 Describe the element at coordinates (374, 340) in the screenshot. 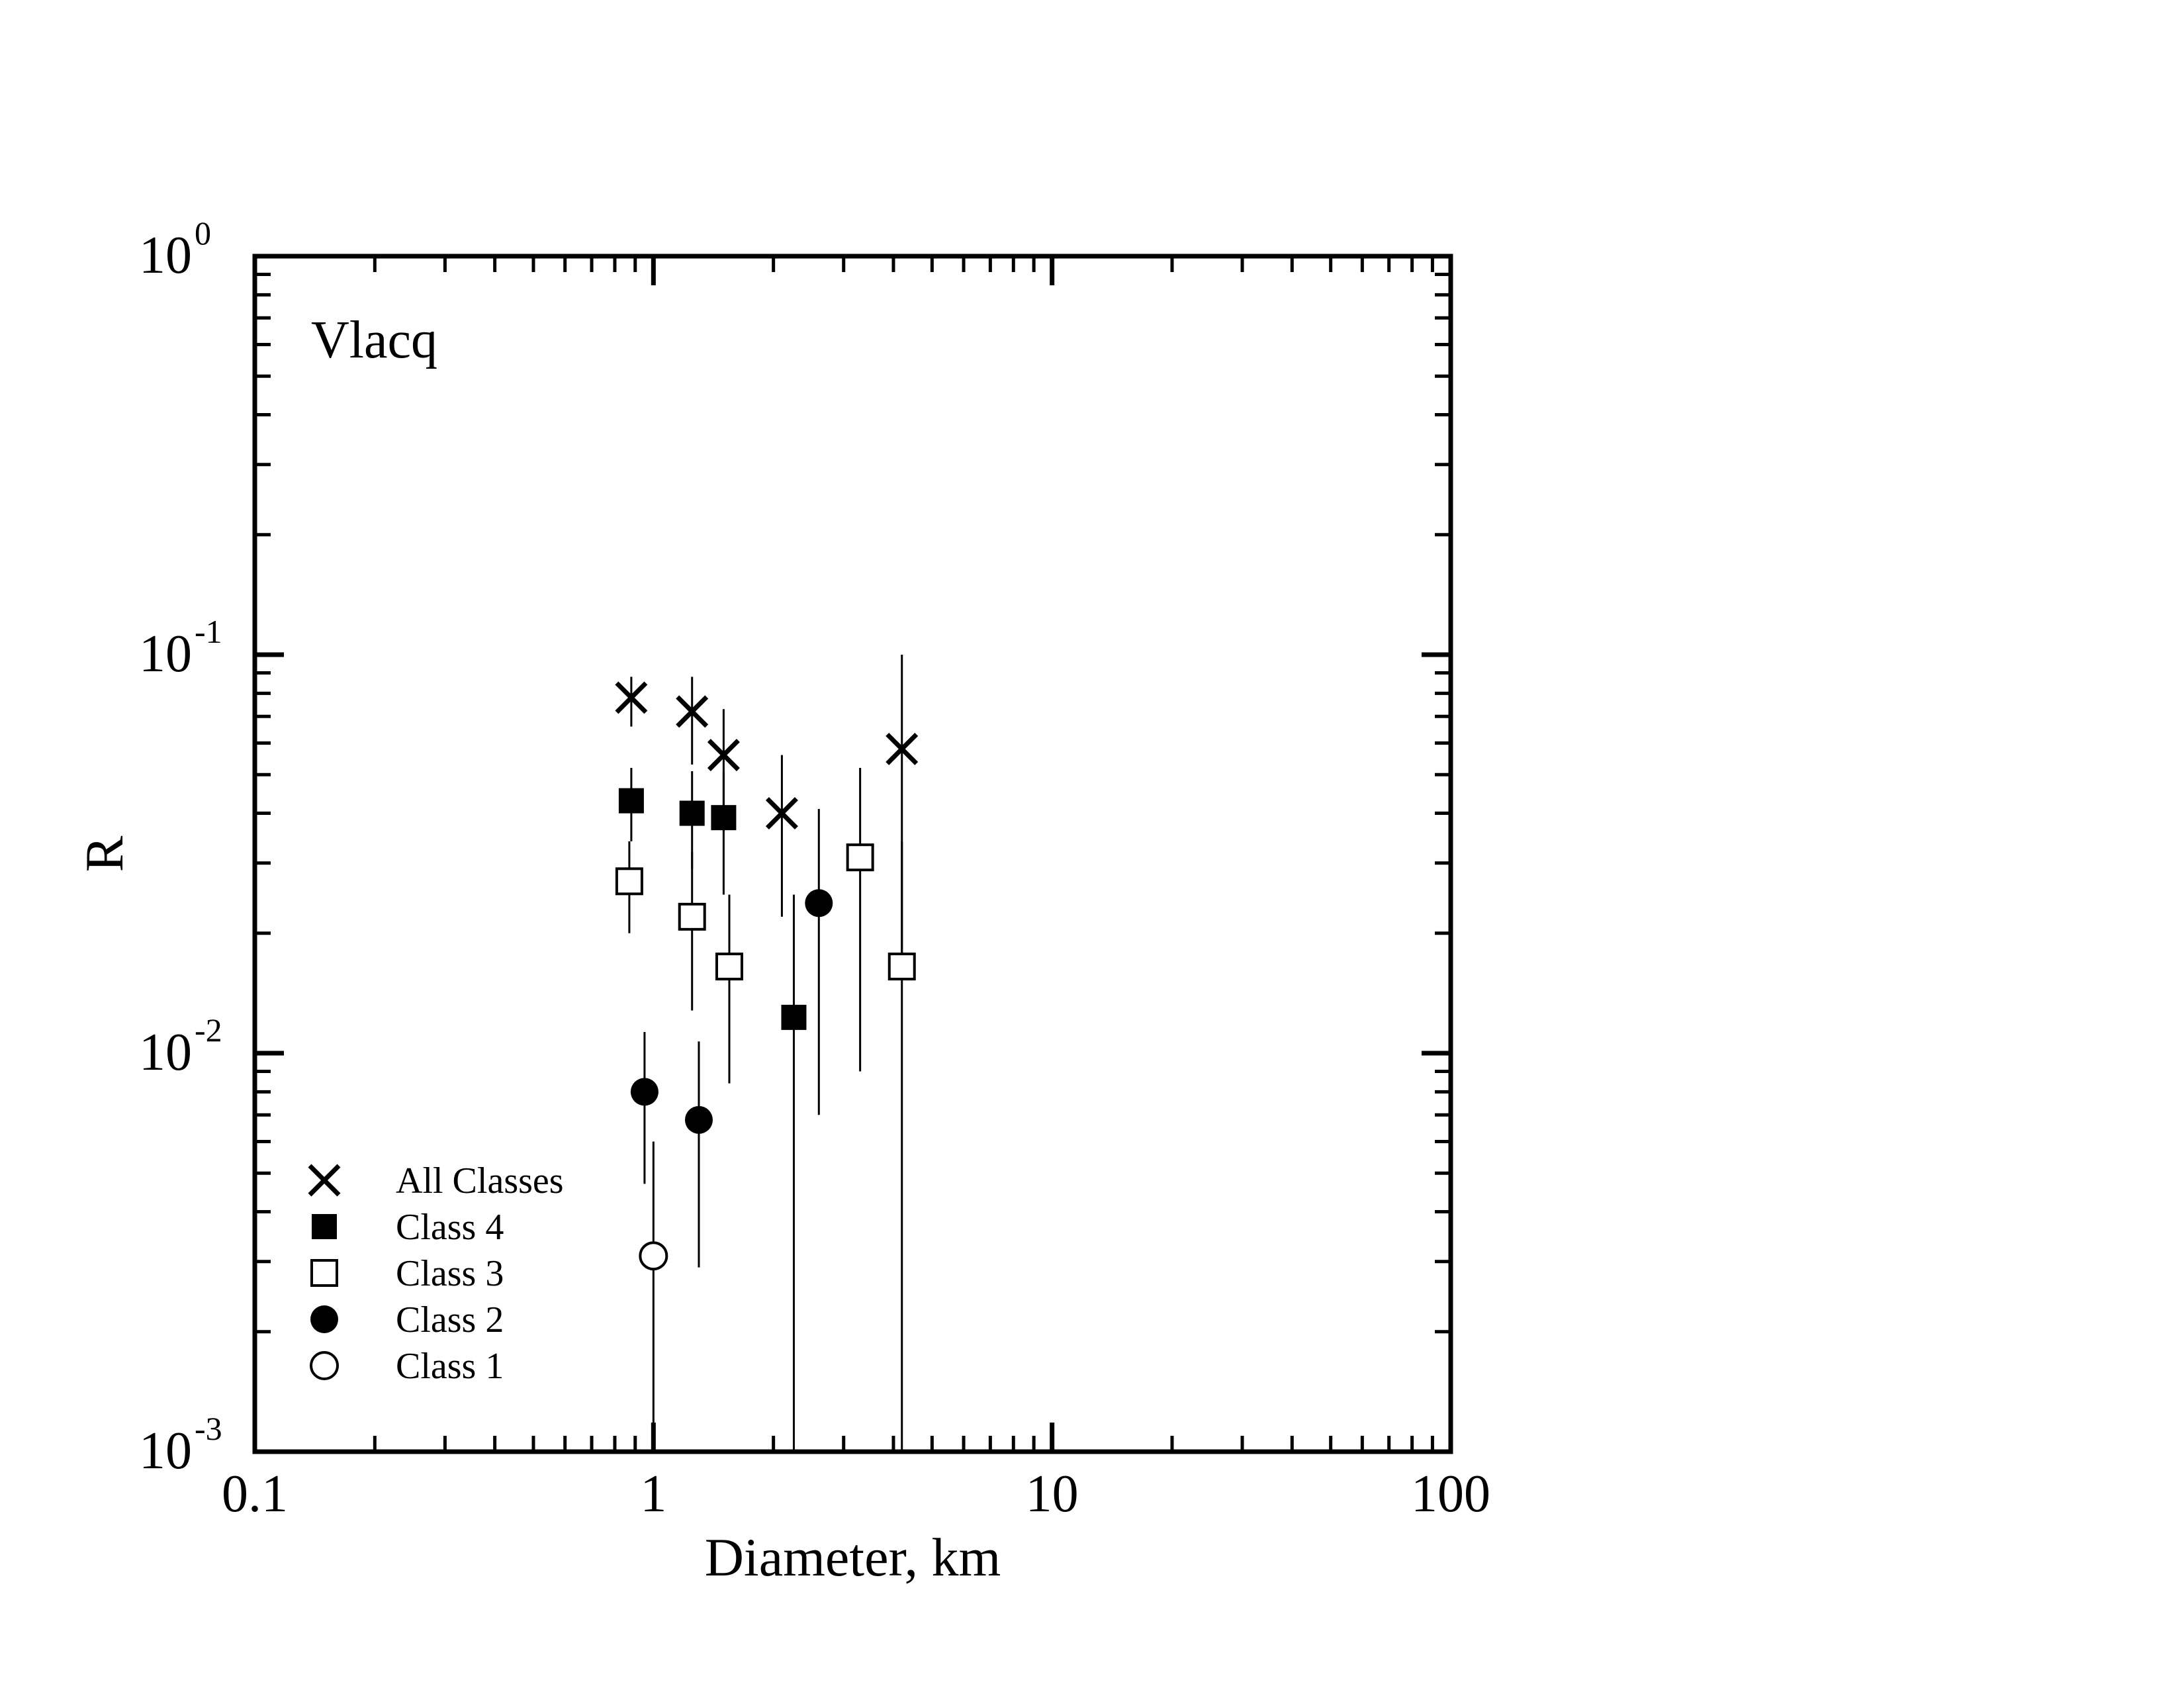

I see `plot-annotation: Vlacq` at that location.